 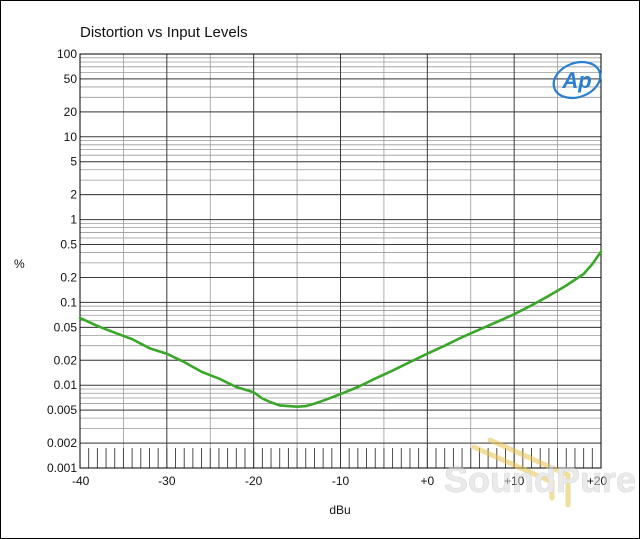 What do you see at coordinates (68, 302) in the screenshot?
I see `y-tick-label: 0.1` at bounding box center [68, 302].